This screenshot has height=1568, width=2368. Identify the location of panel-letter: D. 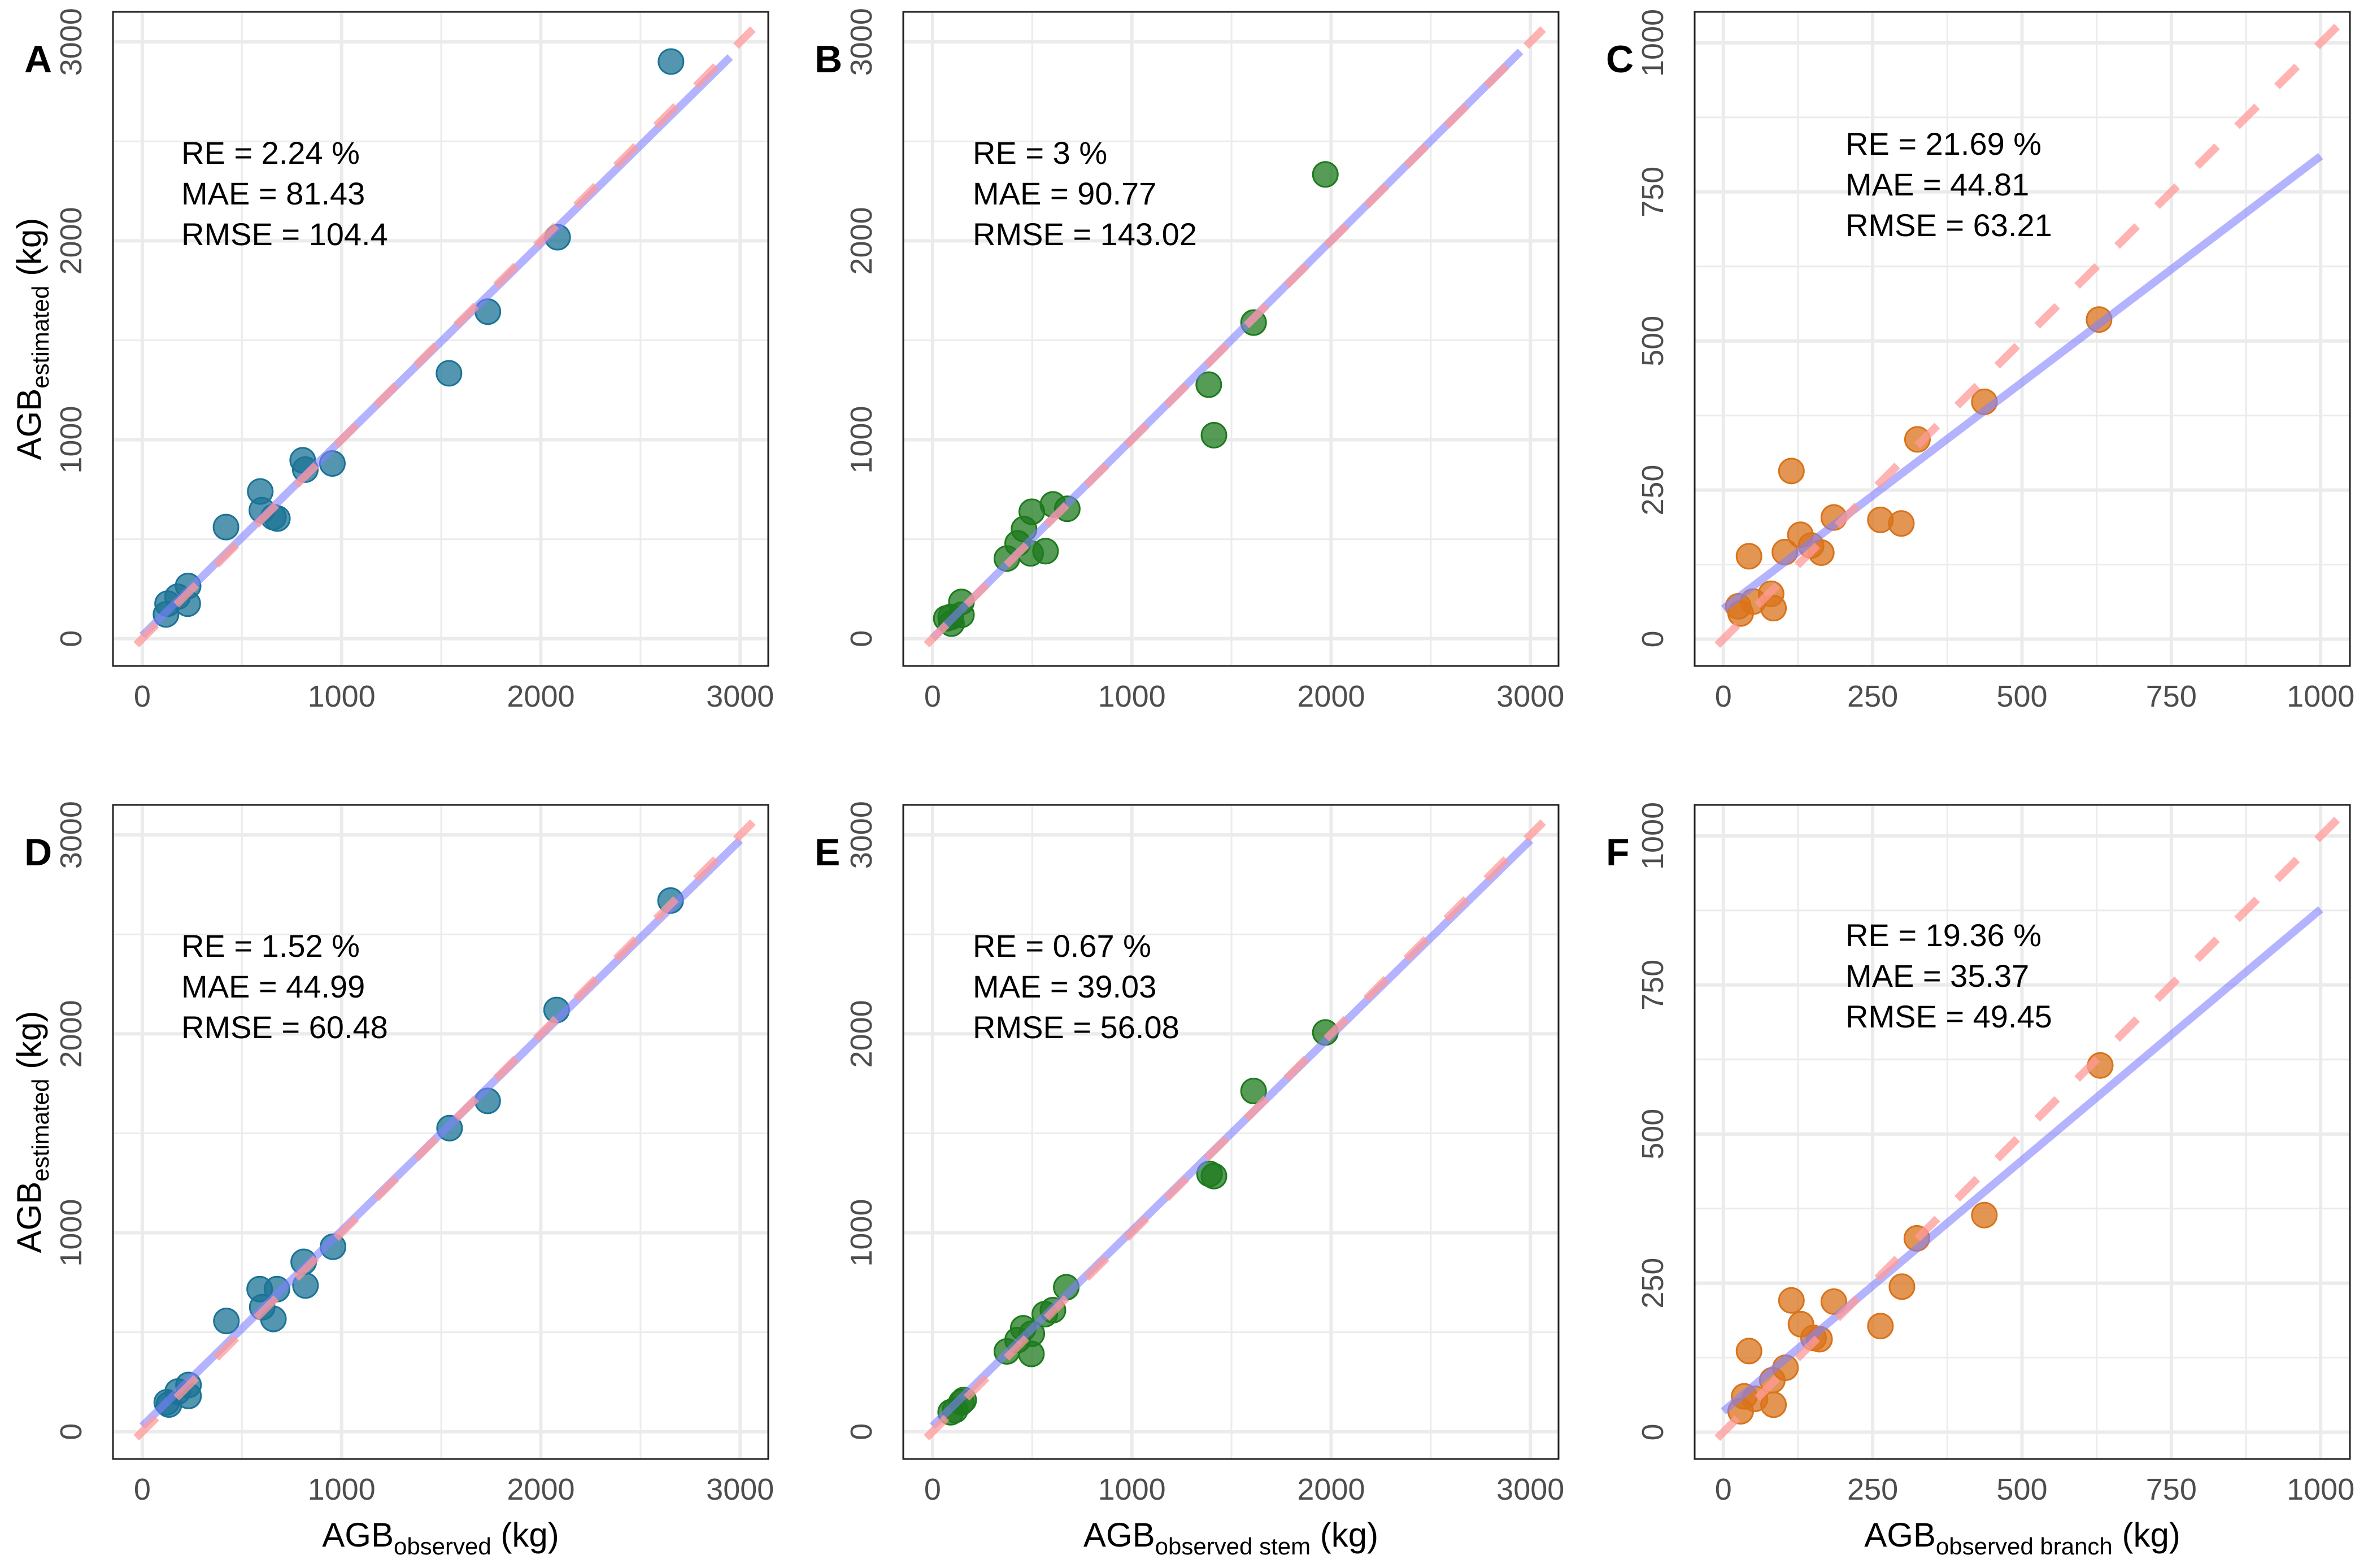
(38, 852).